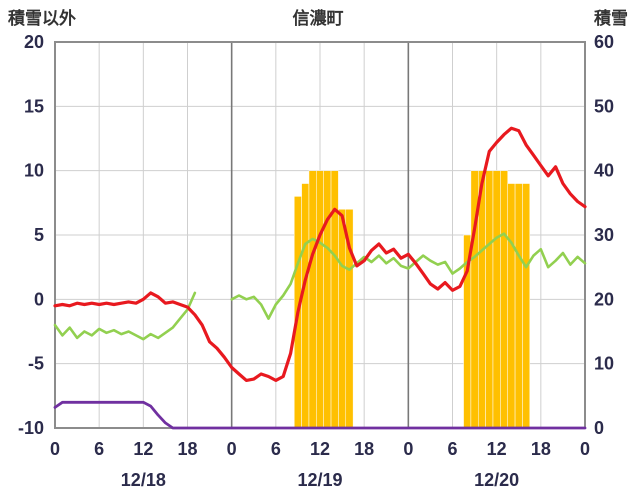 The height and width of the screenshot is (501, 636). Describe the element at coordinates (34, 106) in the screenshot. I see `left-tick-label: 15` at that location.